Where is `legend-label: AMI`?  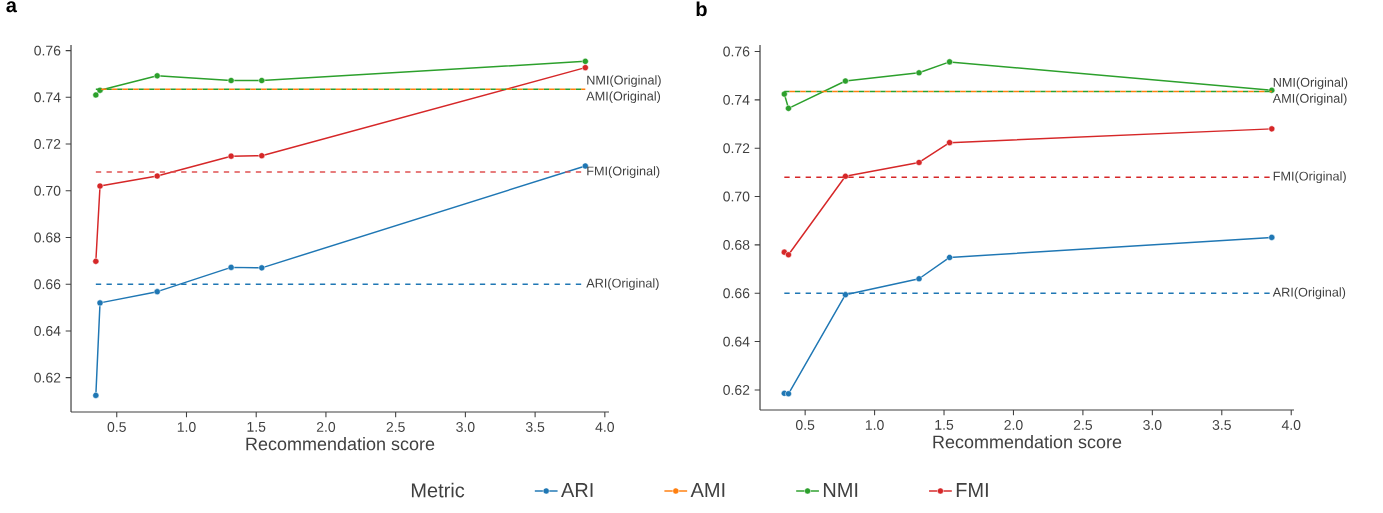
legend-label: AMI is located at coordinates (707, 490).